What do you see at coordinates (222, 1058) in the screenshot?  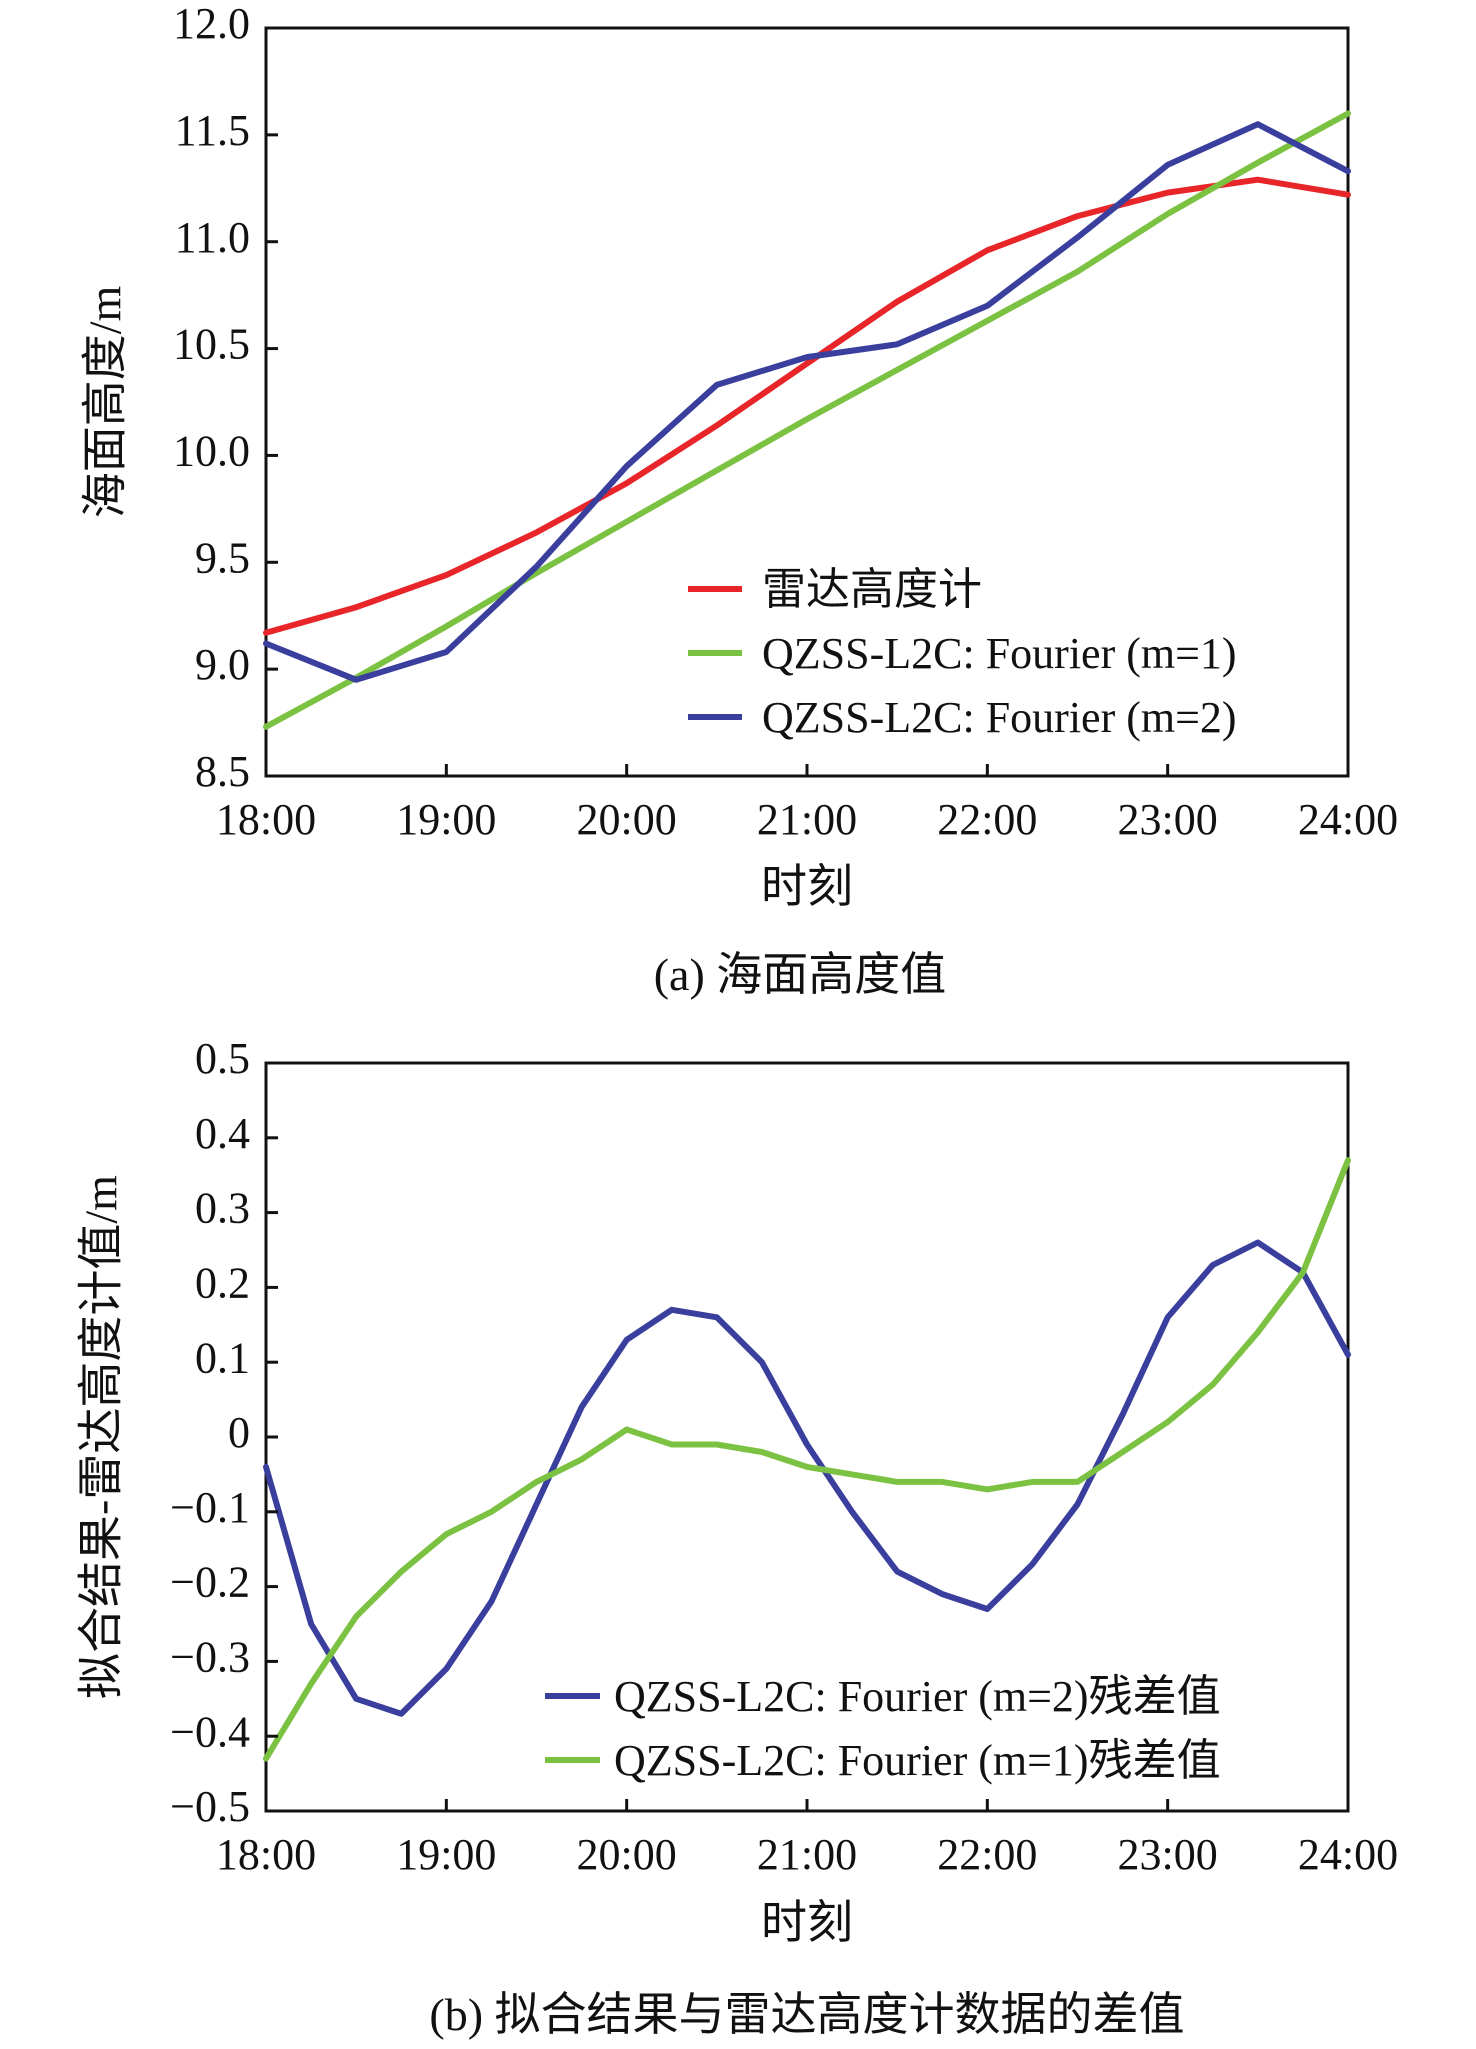 I see `y-tick-label: 0.5` at bounding box center [222, 1058].